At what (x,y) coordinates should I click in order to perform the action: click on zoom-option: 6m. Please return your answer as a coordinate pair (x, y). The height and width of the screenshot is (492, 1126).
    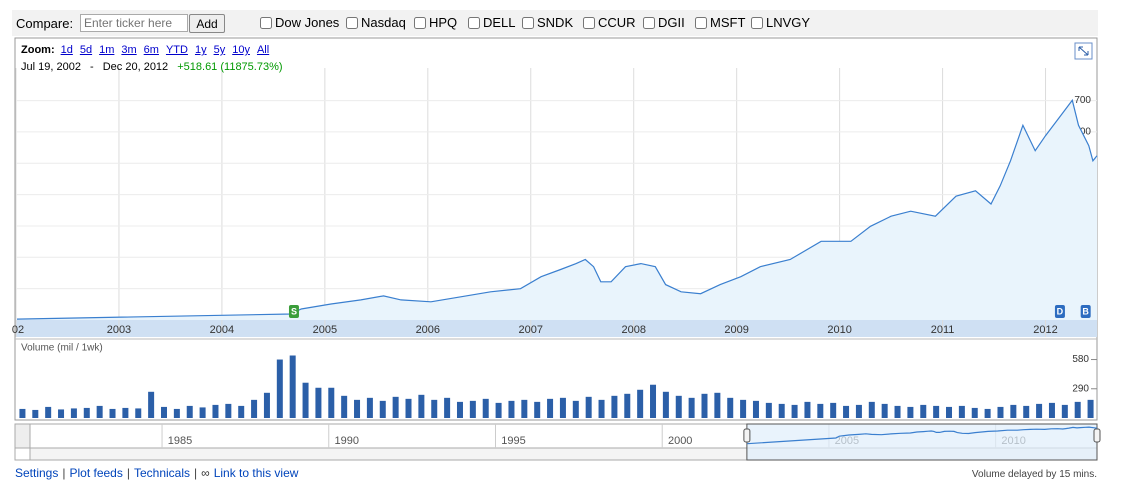
    Looking at the image, I should click on (151, 50).